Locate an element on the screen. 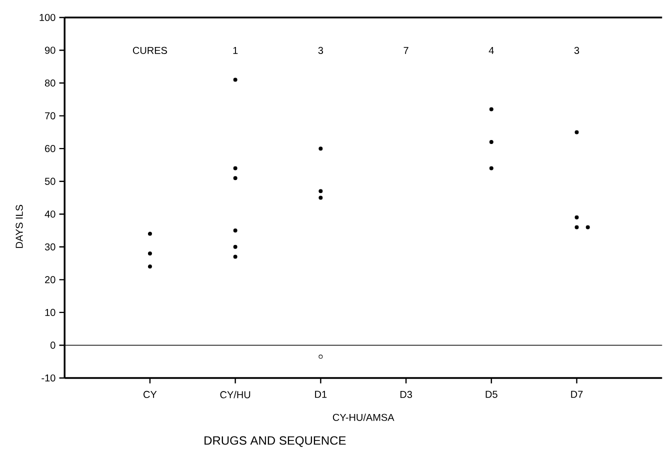  y-tick-label: 50 is located at coordinates (50, 181).